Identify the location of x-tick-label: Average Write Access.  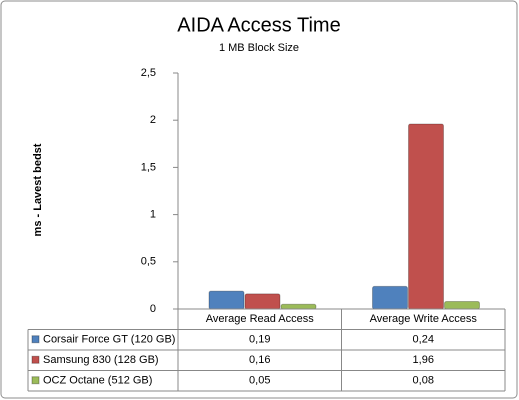
(424, 319).